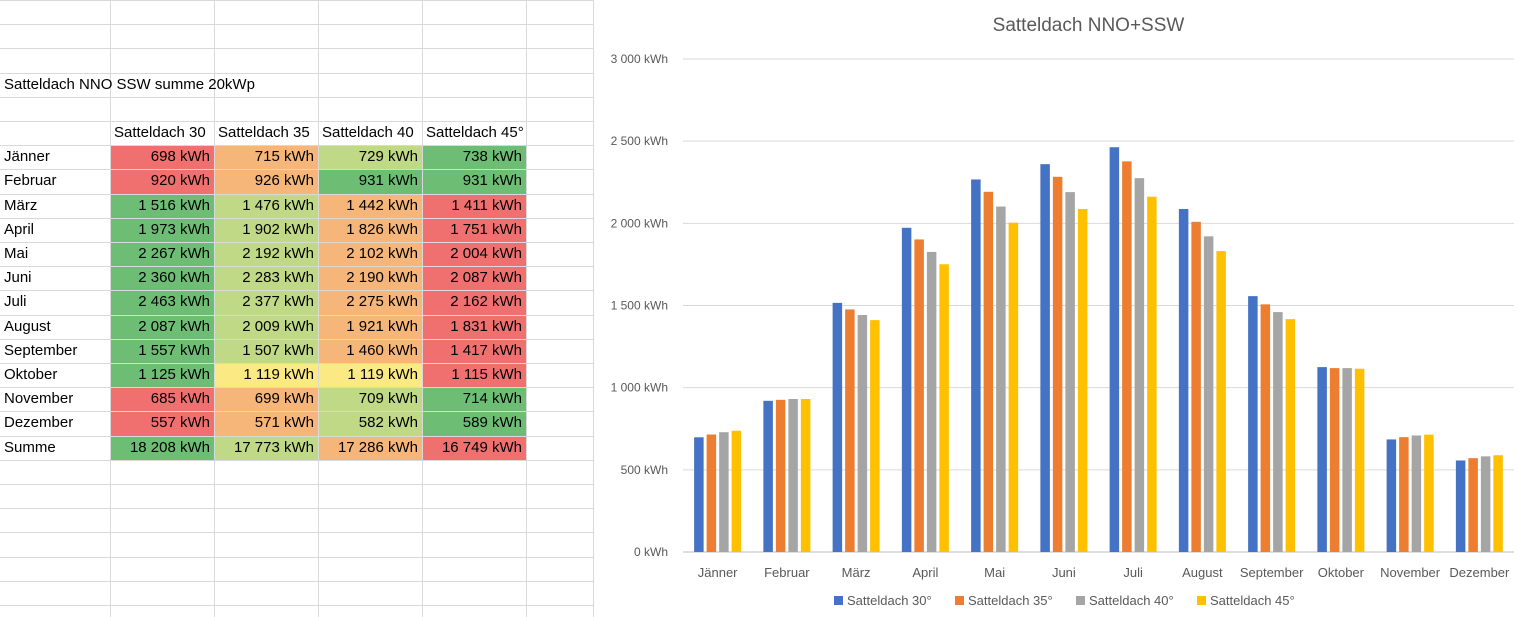 This screenshot has height=617, width=1524. What do you see at coordinates (41, 350) in the screenshot?
I see `row-label: September` at bounding box center [41, 350].